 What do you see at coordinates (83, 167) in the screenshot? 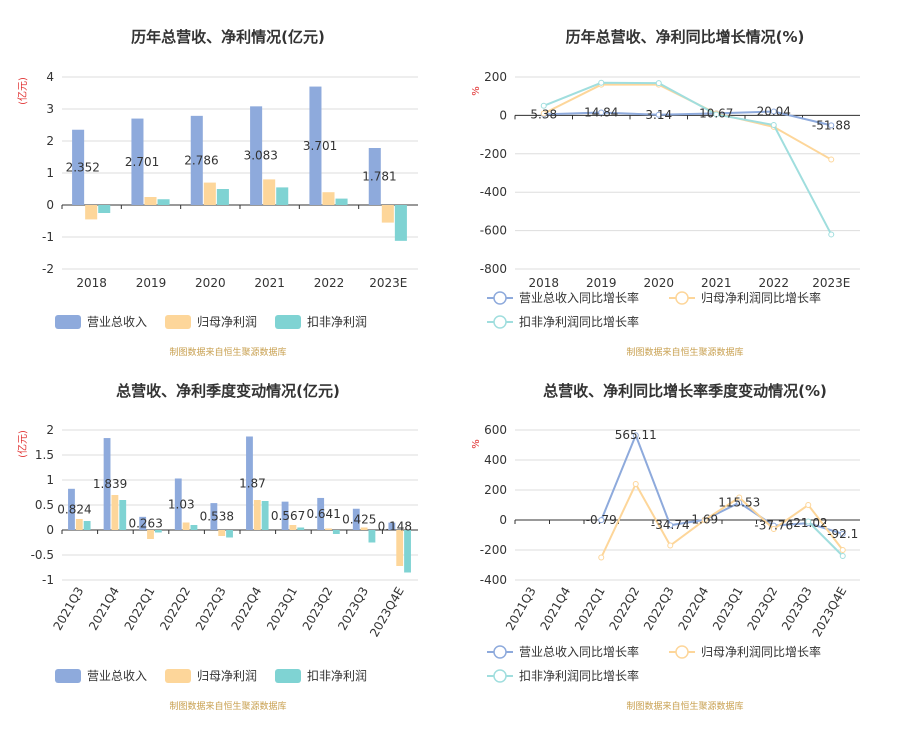
I see `data-label: 2.352` at bounding box center [83, 167].